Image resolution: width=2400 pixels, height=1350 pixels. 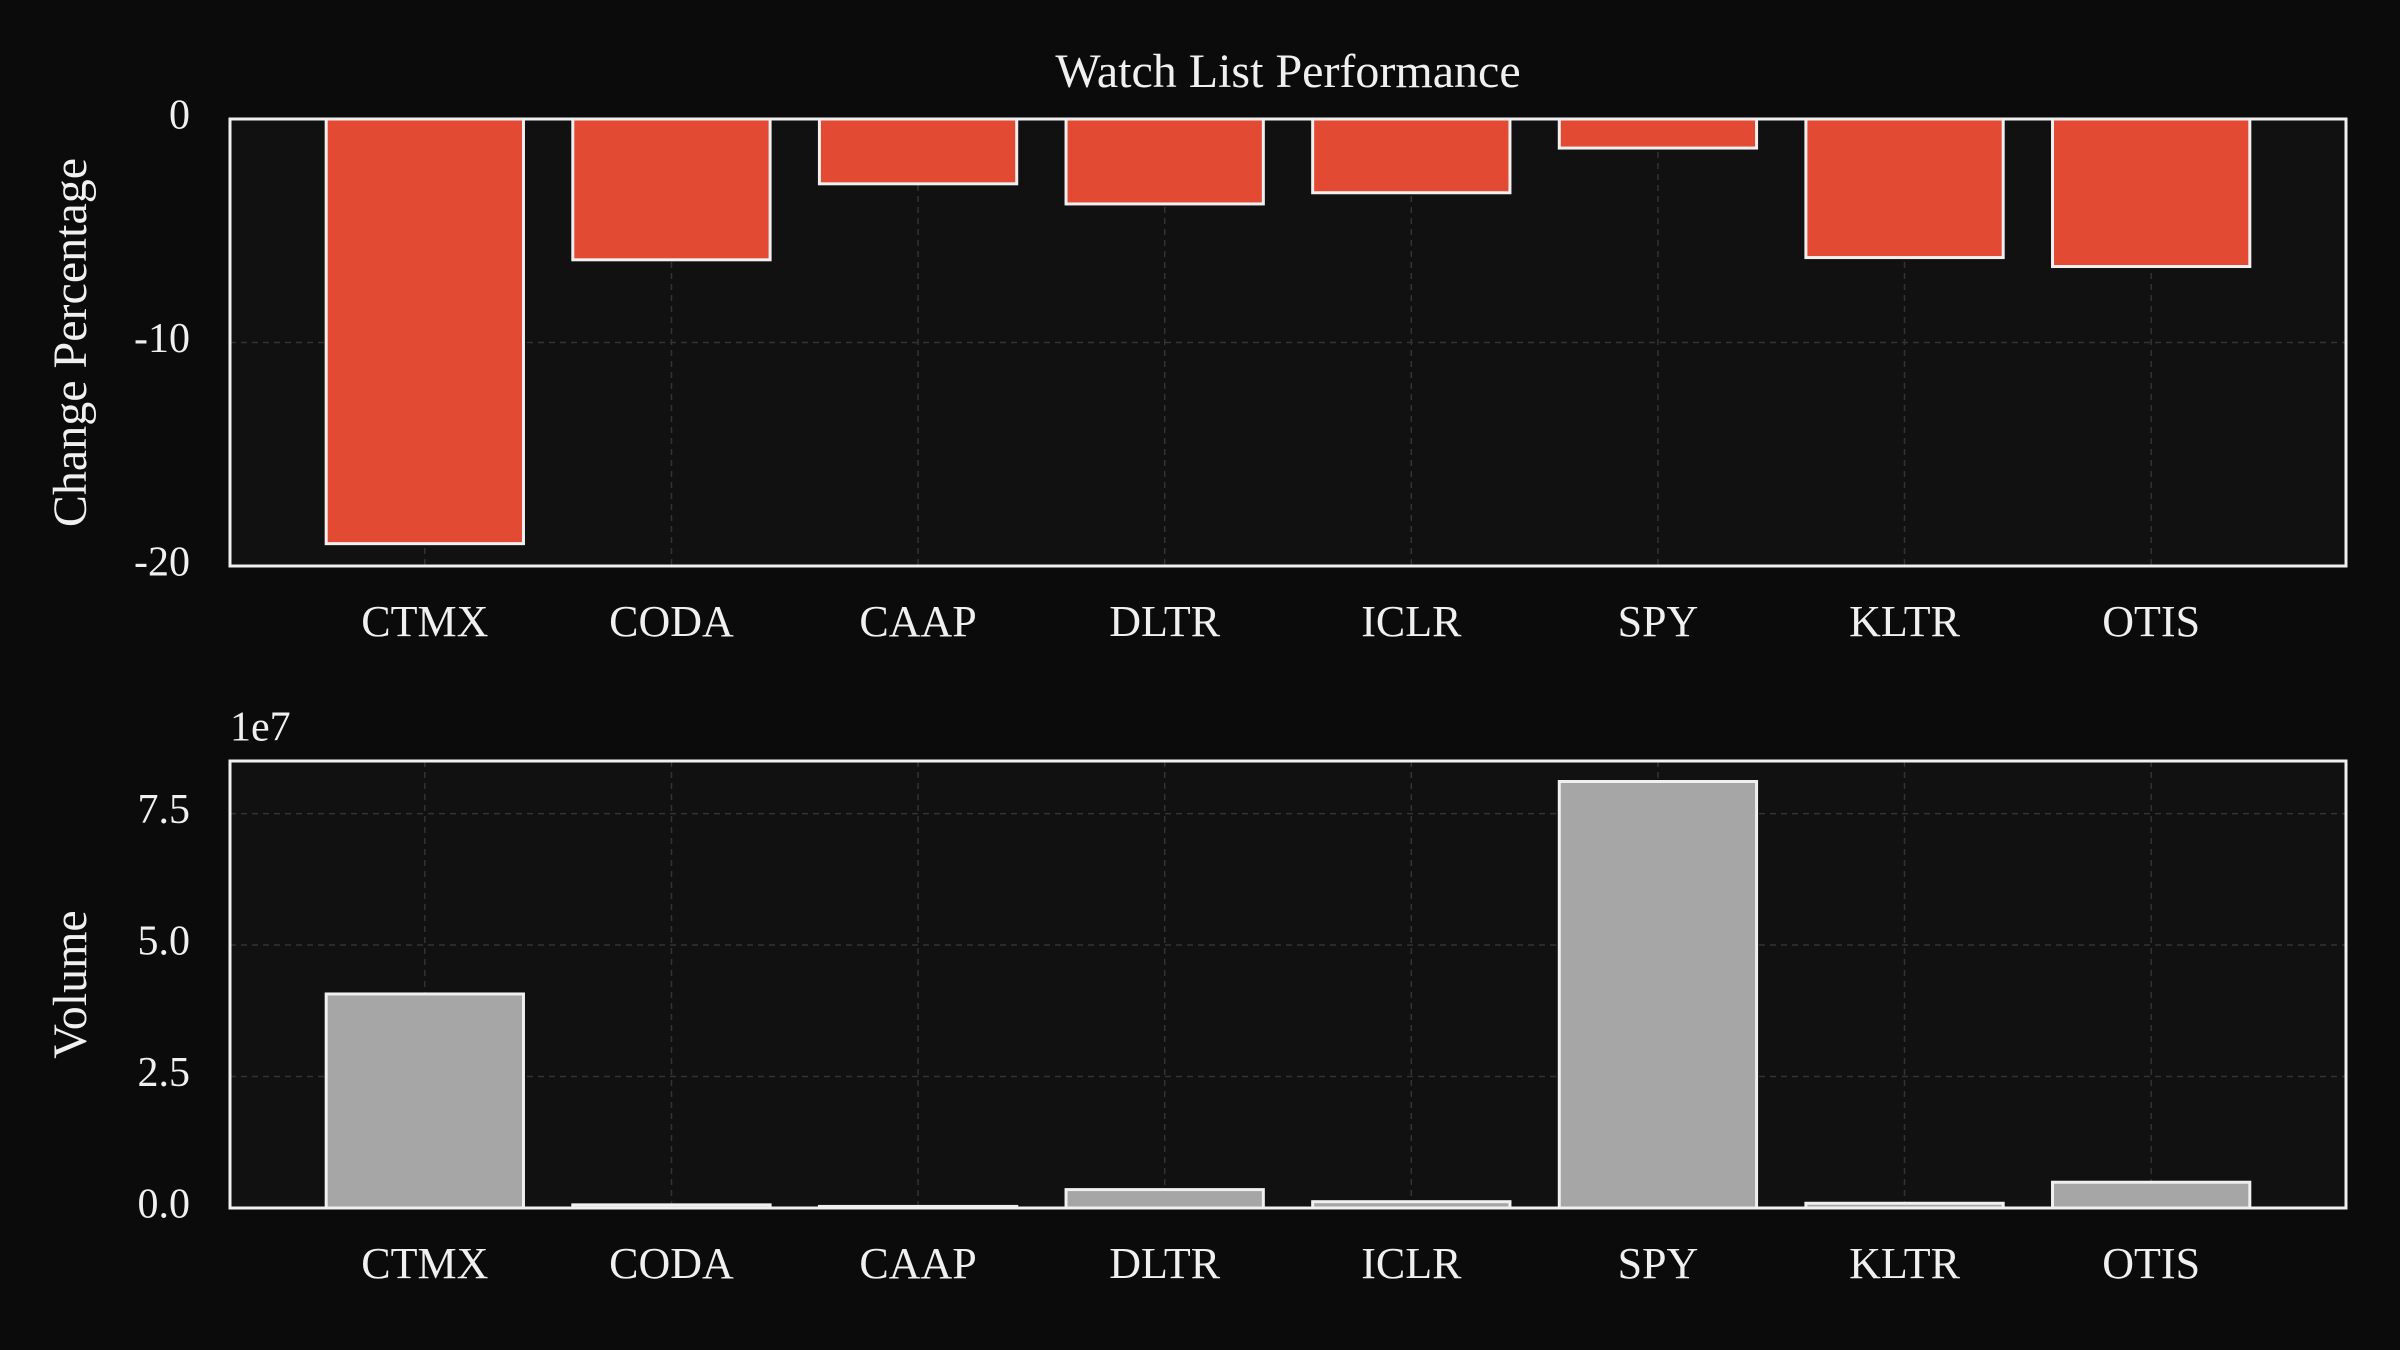 What do you see at coordinates (179, 116) in the screenshot?
I see `y-tick-label: 0` at bounding box center [179, 116].